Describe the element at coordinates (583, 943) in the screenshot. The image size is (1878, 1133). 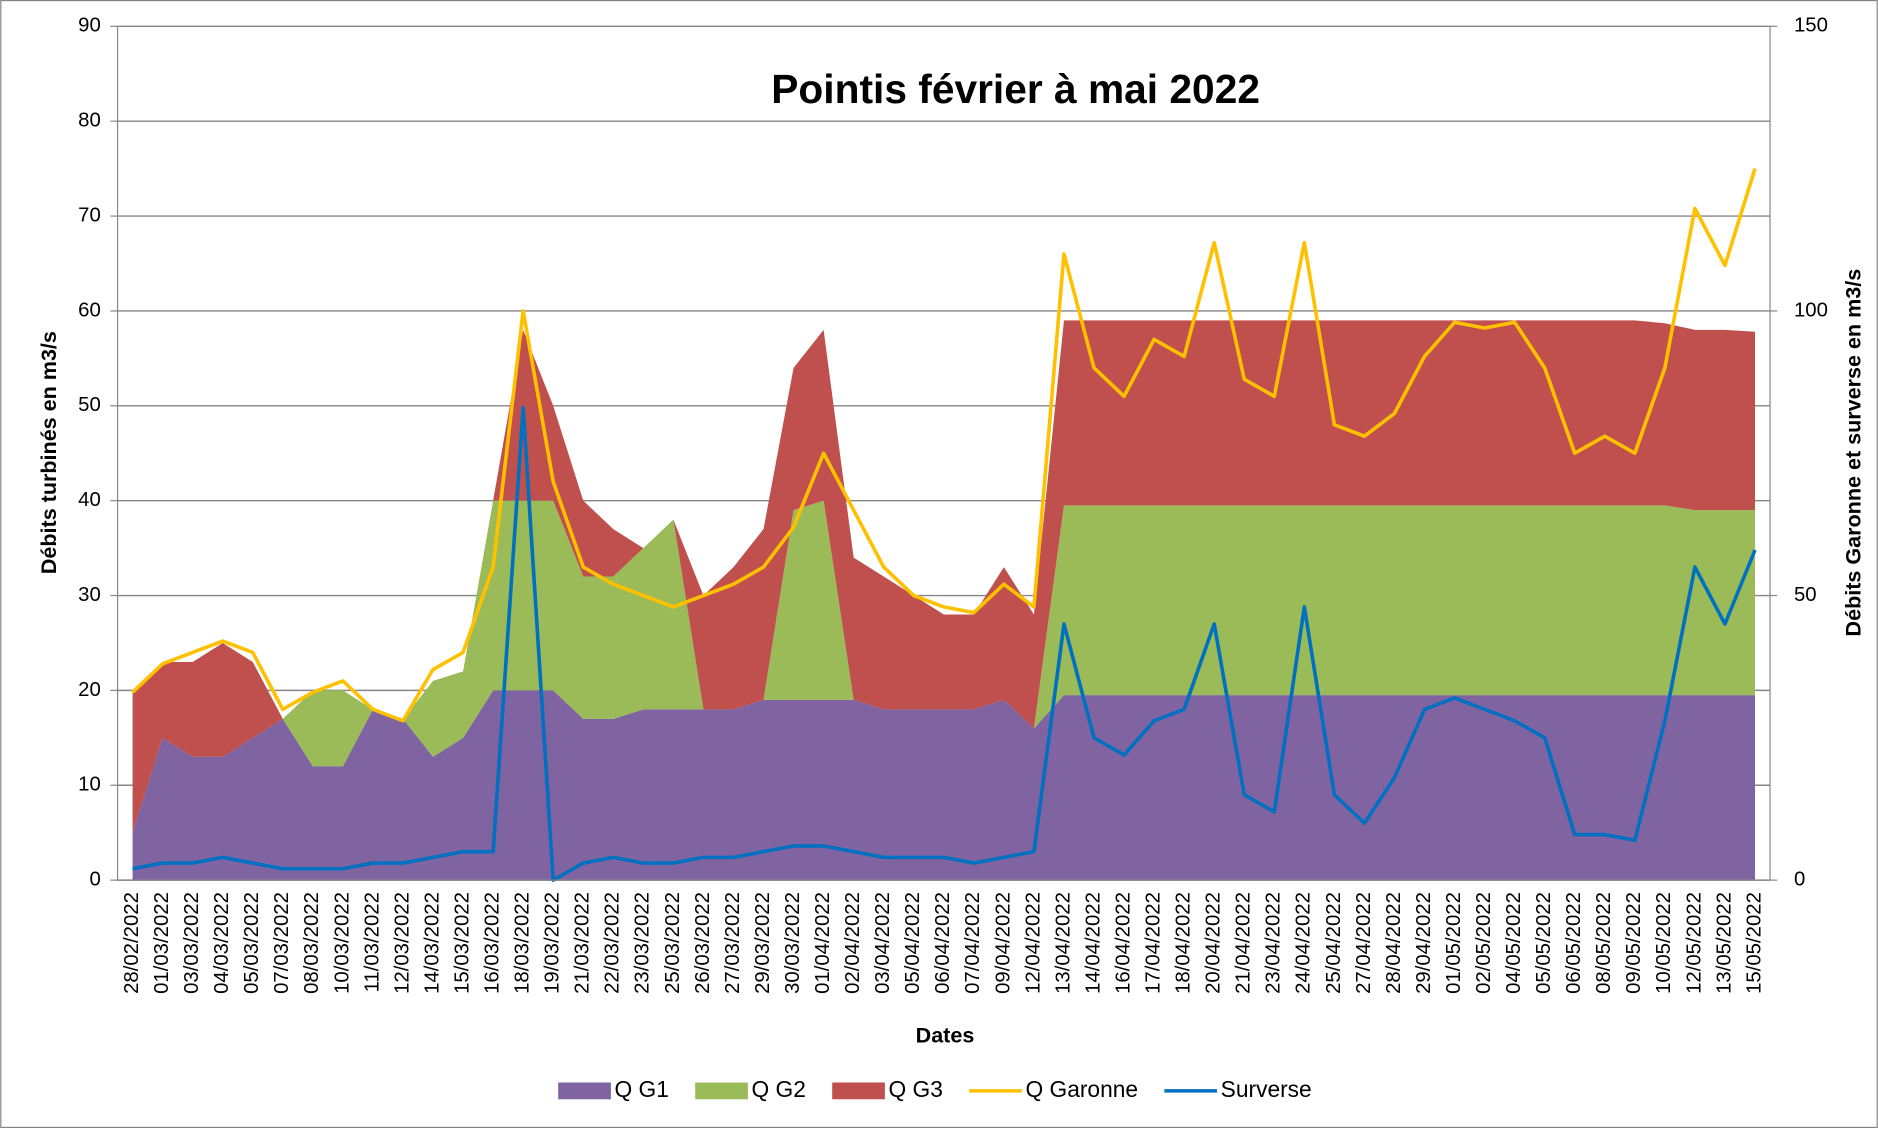
I see `x-tick-label: 21/03/2022` at that location.